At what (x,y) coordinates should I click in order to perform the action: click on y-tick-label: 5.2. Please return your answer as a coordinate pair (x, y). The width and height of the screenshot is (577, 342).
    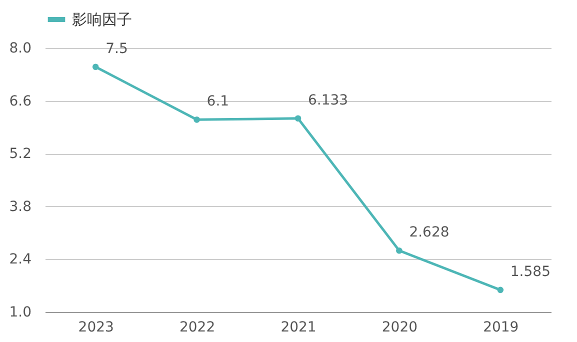
    Looking at the image, I should click on (20, 154).